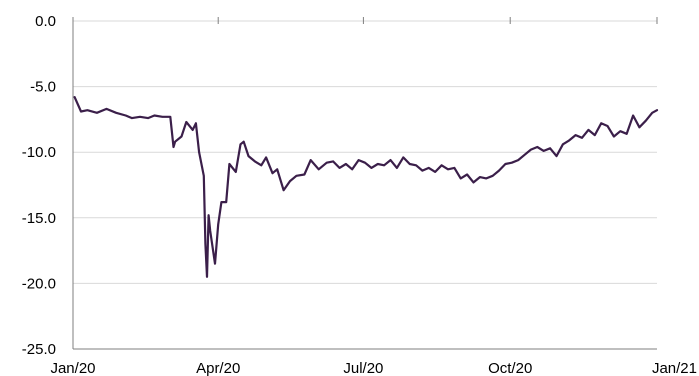 The height and width of the screenshot is (376, 699). Describe the element at coordinates (674, 368) in the screenshot. I see `x-tick-label: Jan/21` at that location.